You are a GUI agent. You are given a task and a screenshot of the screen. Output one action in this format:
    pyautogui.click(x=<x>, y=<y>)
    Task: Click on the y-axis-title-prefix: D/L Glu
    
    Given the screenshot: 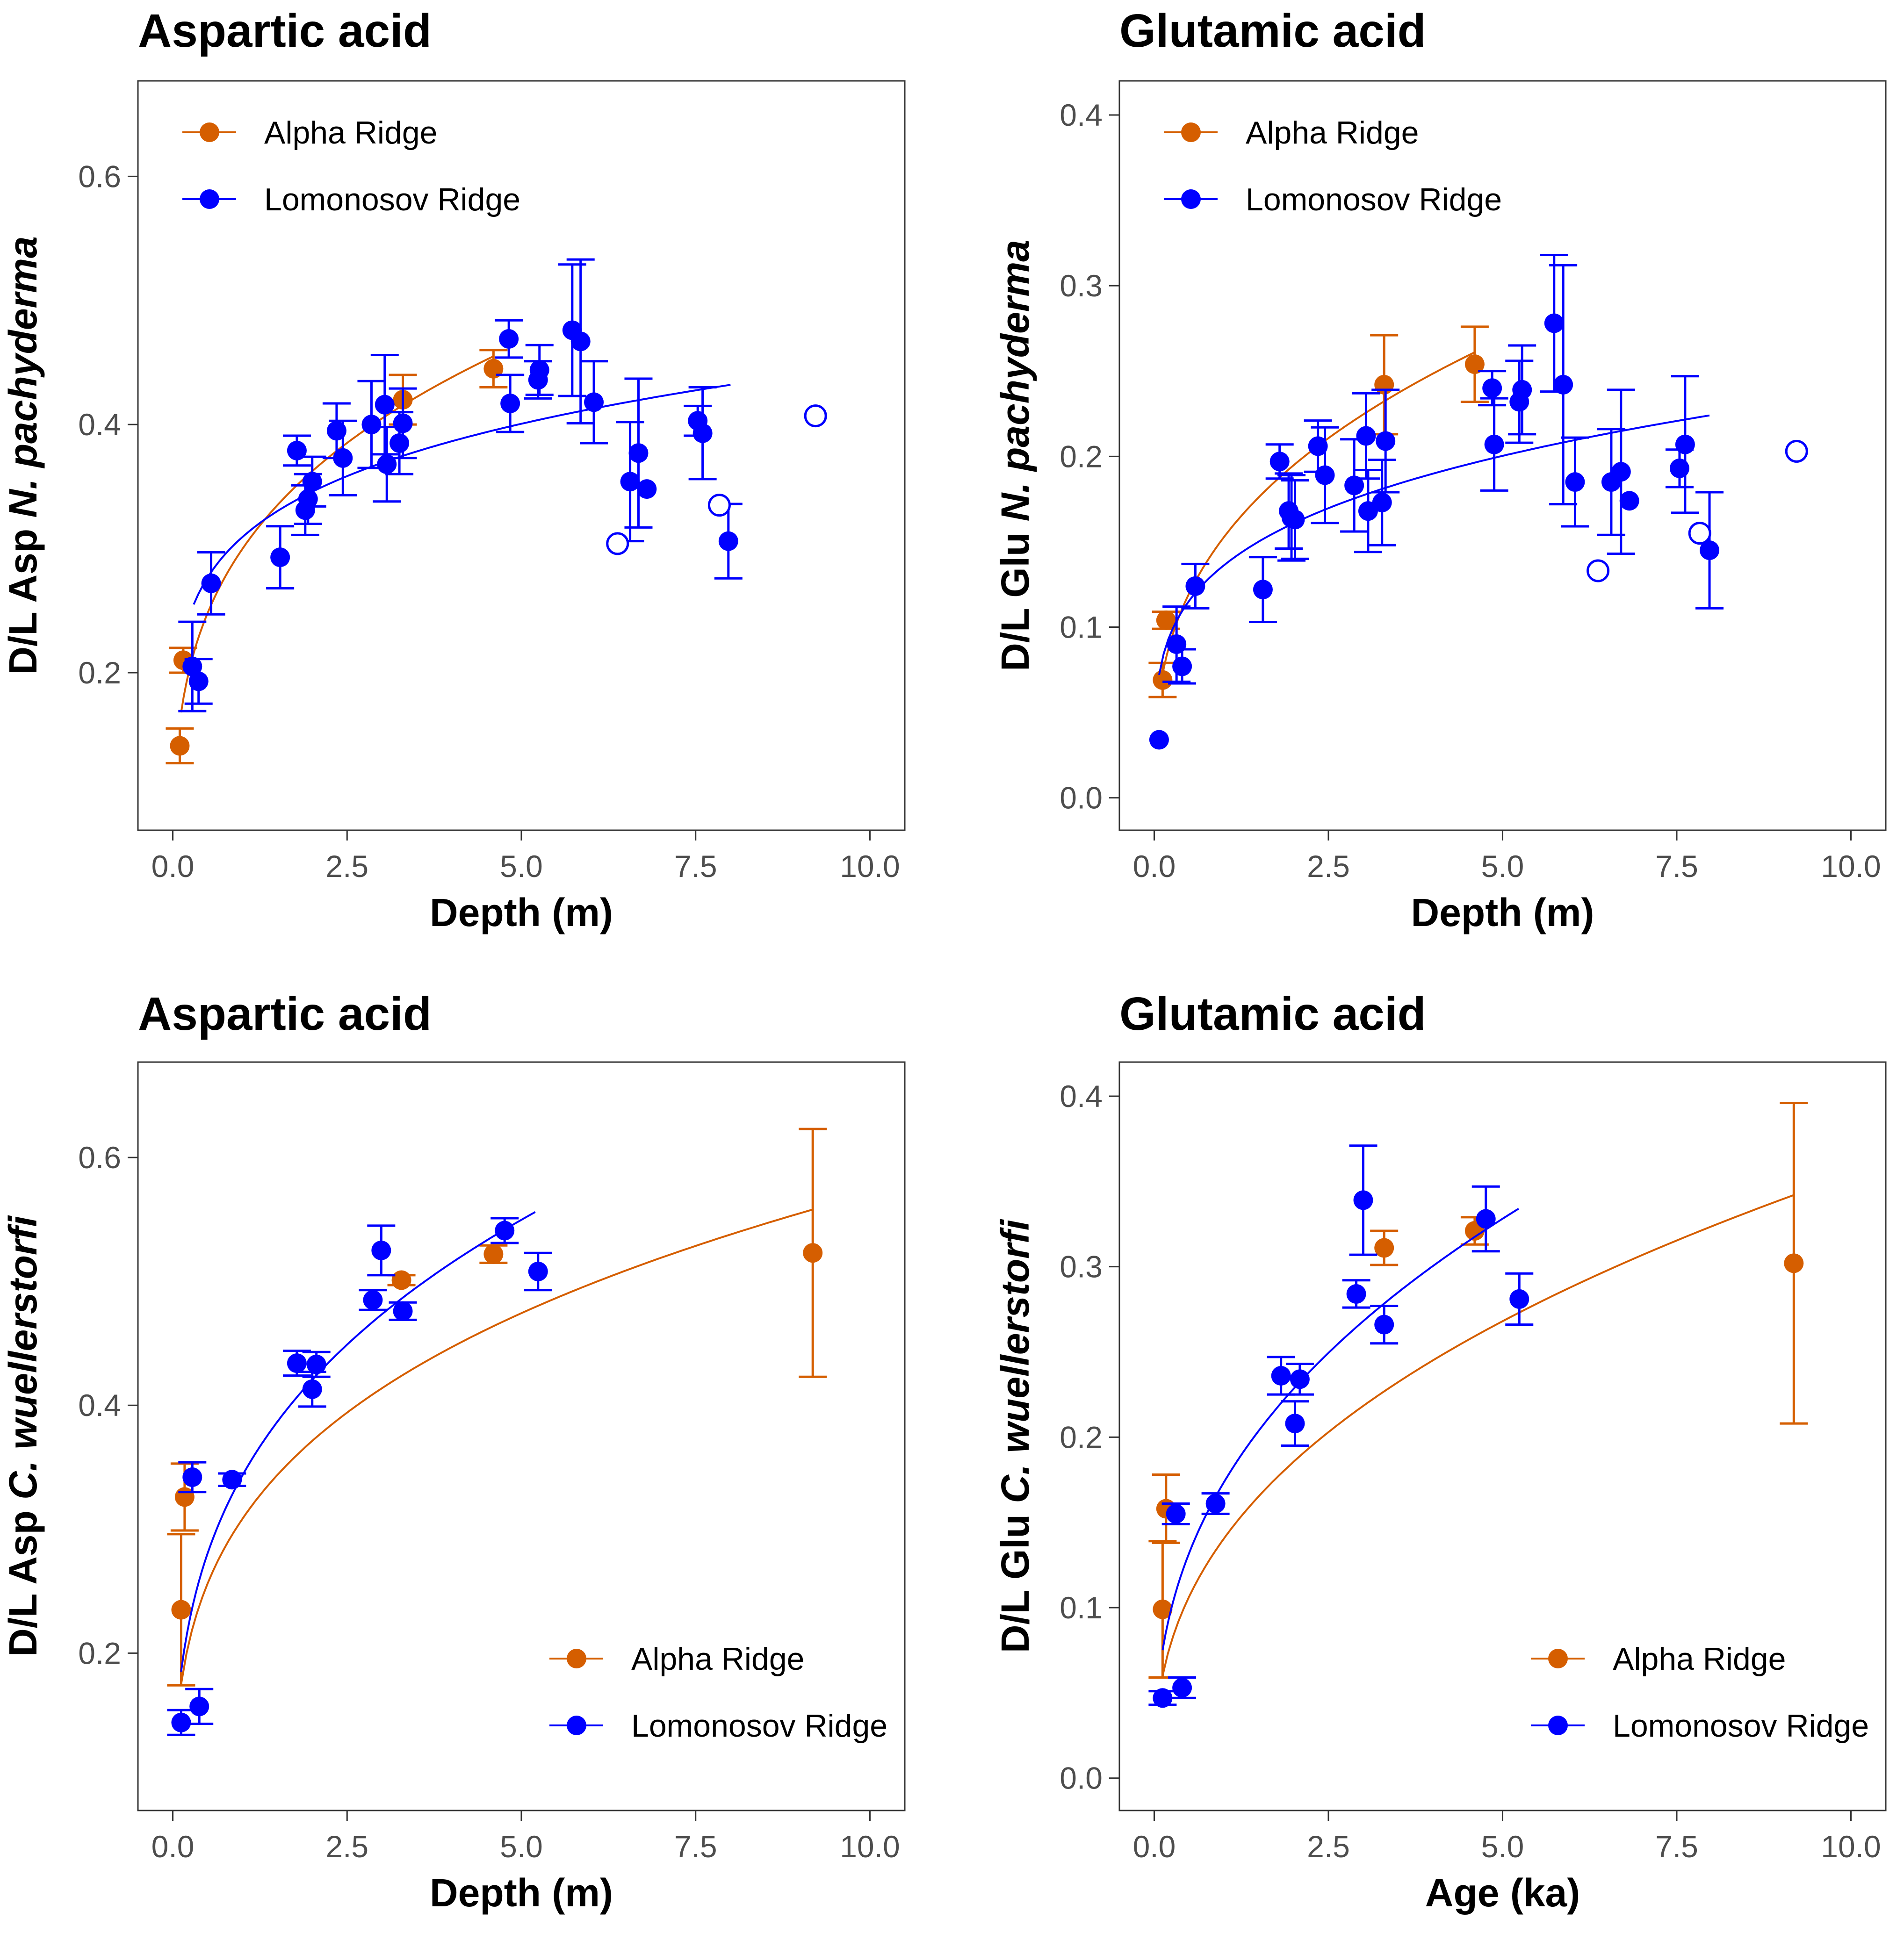 What is the action you would take?
    pyautogui.click(x=1015, y=1578)
    